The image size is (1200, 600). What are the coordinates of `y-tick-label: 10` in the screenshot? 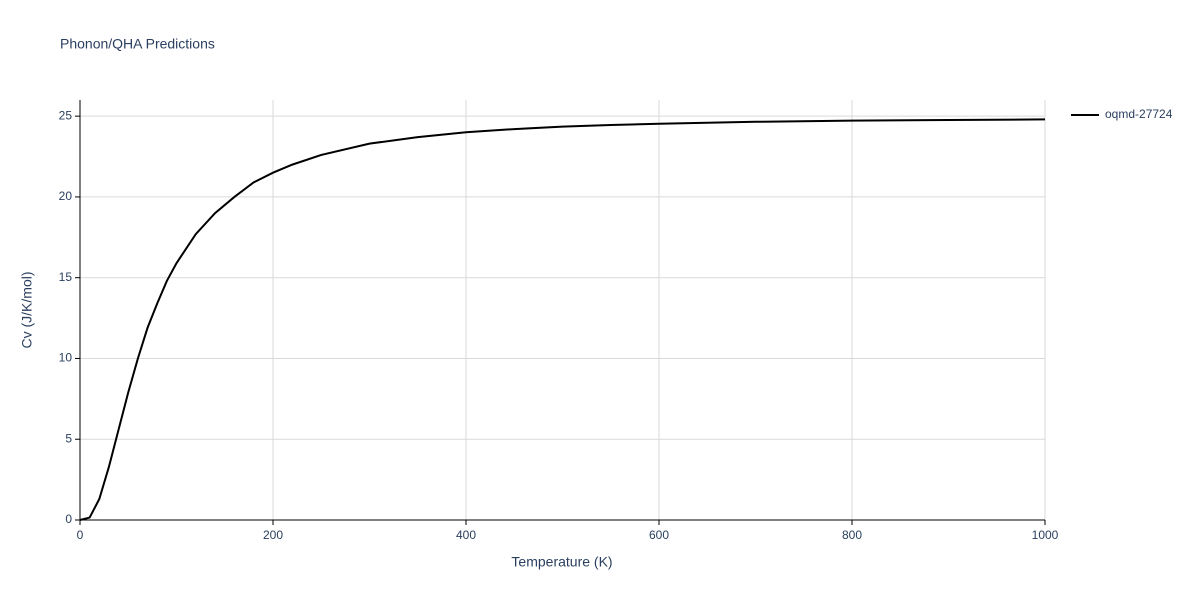 It's located at (66, 358).